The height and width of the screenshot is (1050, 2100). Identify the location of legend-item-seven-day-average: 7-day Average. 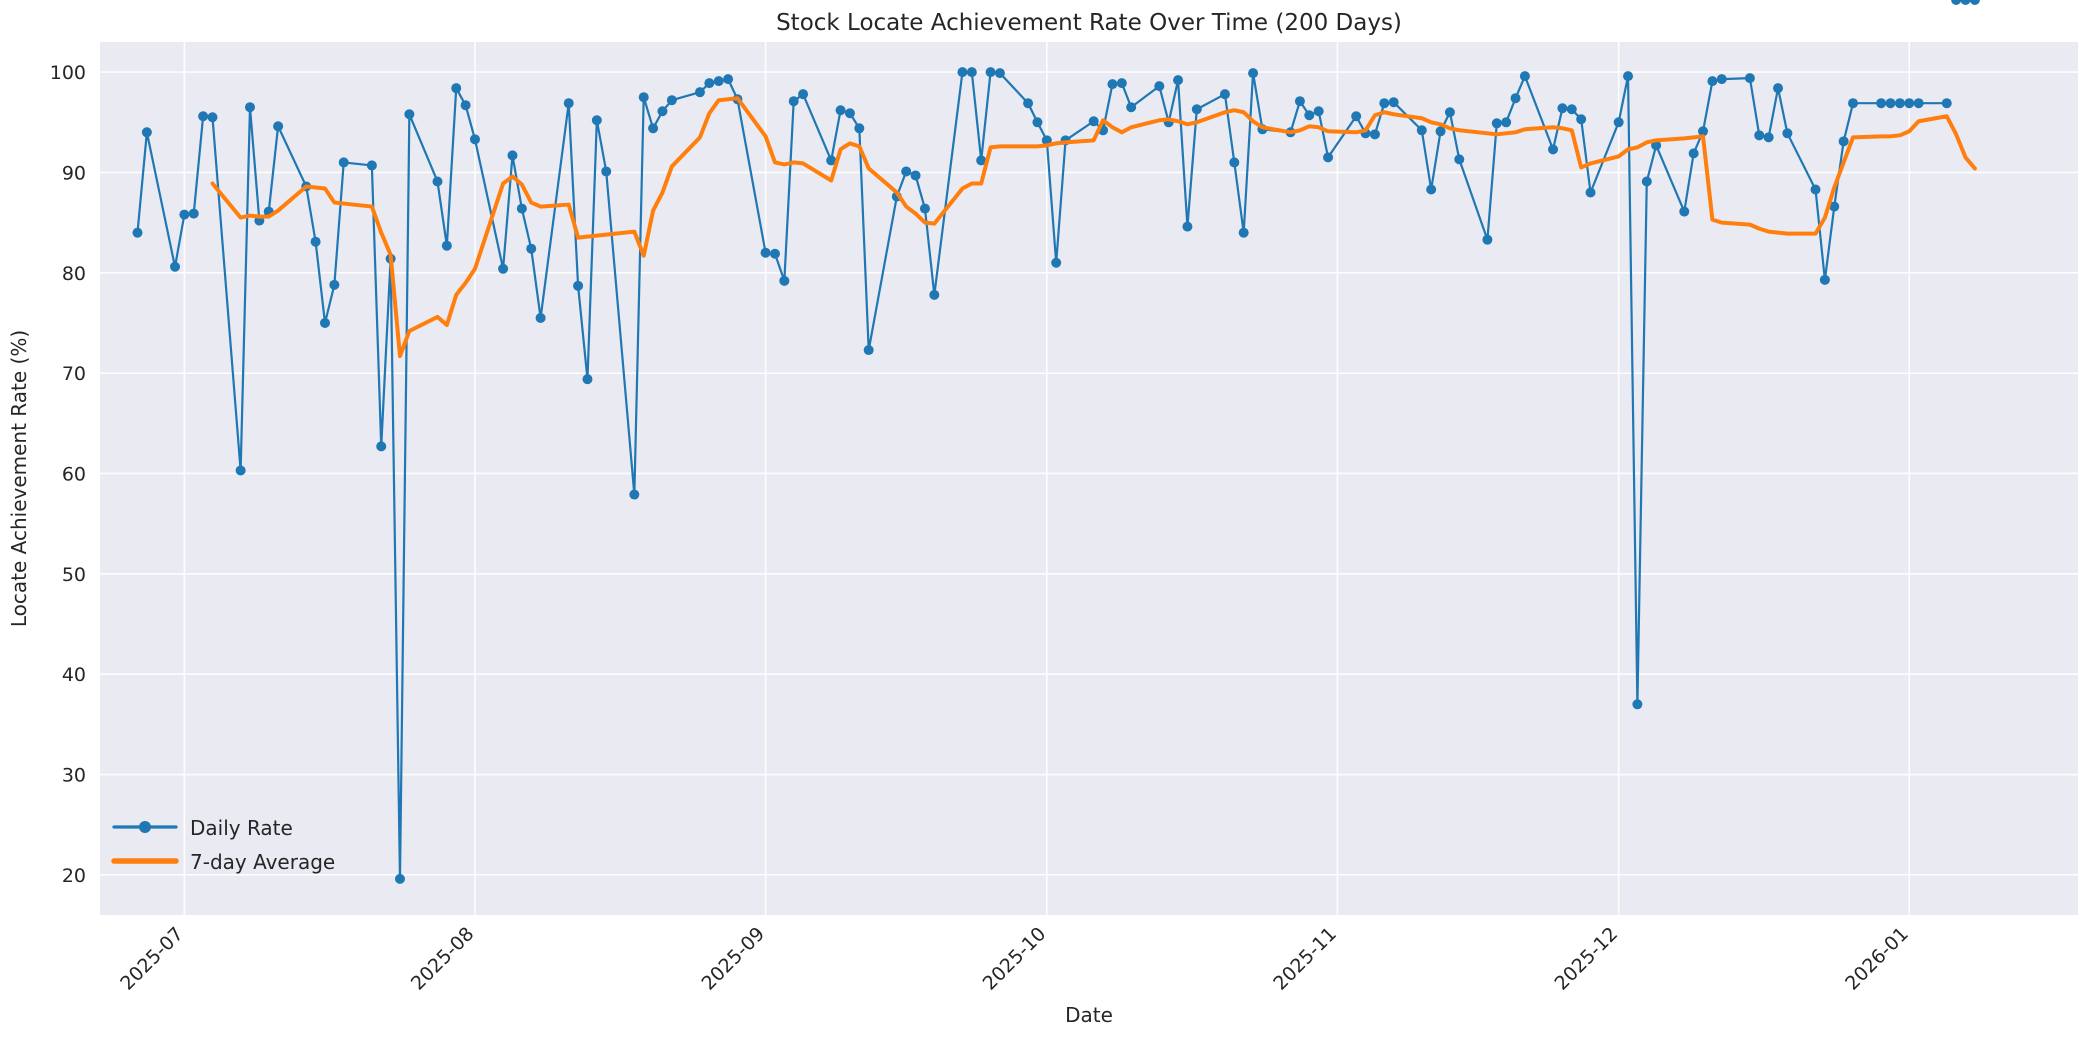
(223, 862).